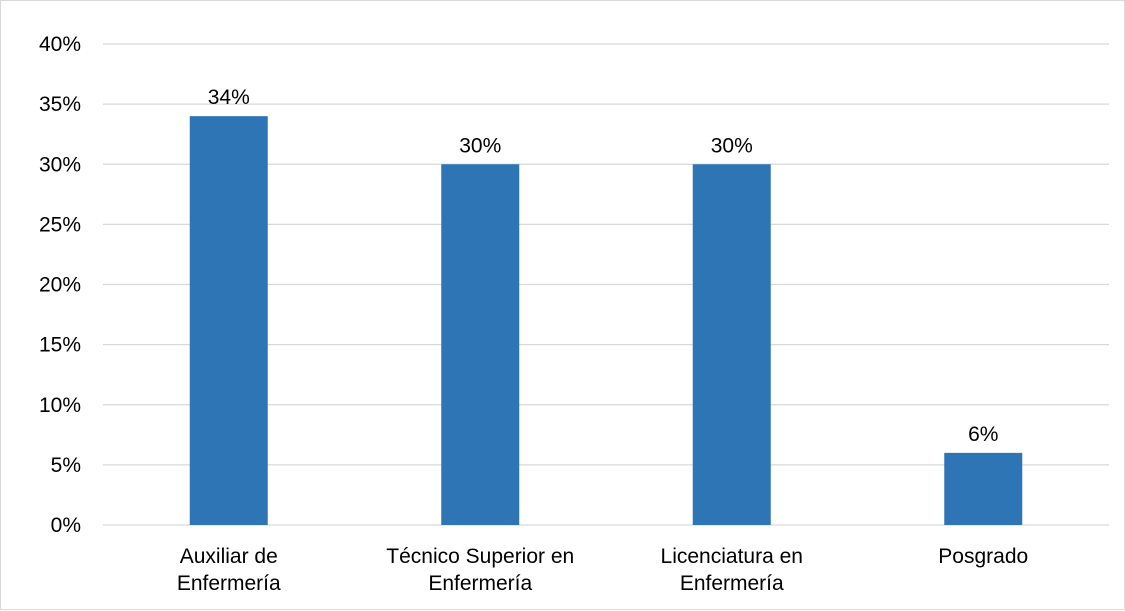 The height and width of the screenshot is (611, 1125). I want to click on y-tick-label: 40%, so click(60, 44).